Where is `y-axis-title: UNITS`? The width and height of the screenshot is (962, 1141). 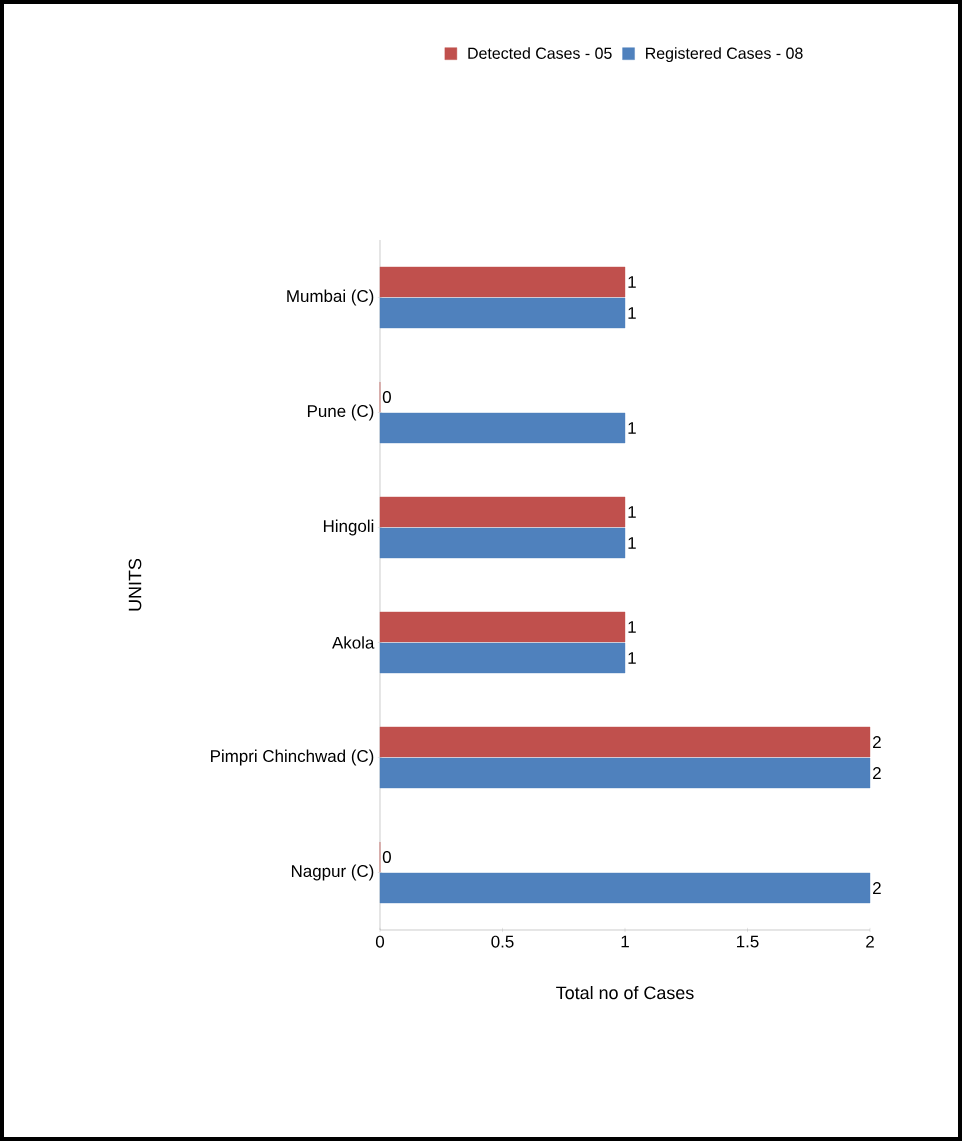 y-axis-title: UNITS is located at coordinates (135, 584).